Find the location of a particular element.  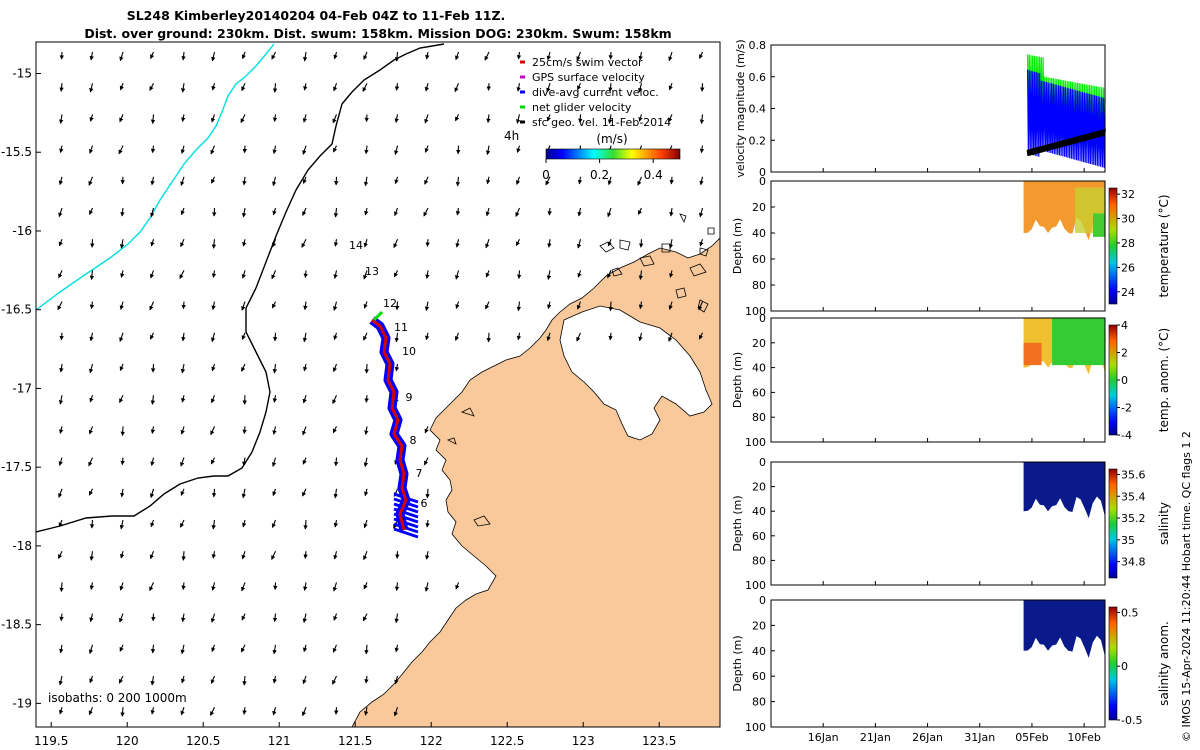

cbar-tick-label: -2 is located at coordinates (1126, 408).